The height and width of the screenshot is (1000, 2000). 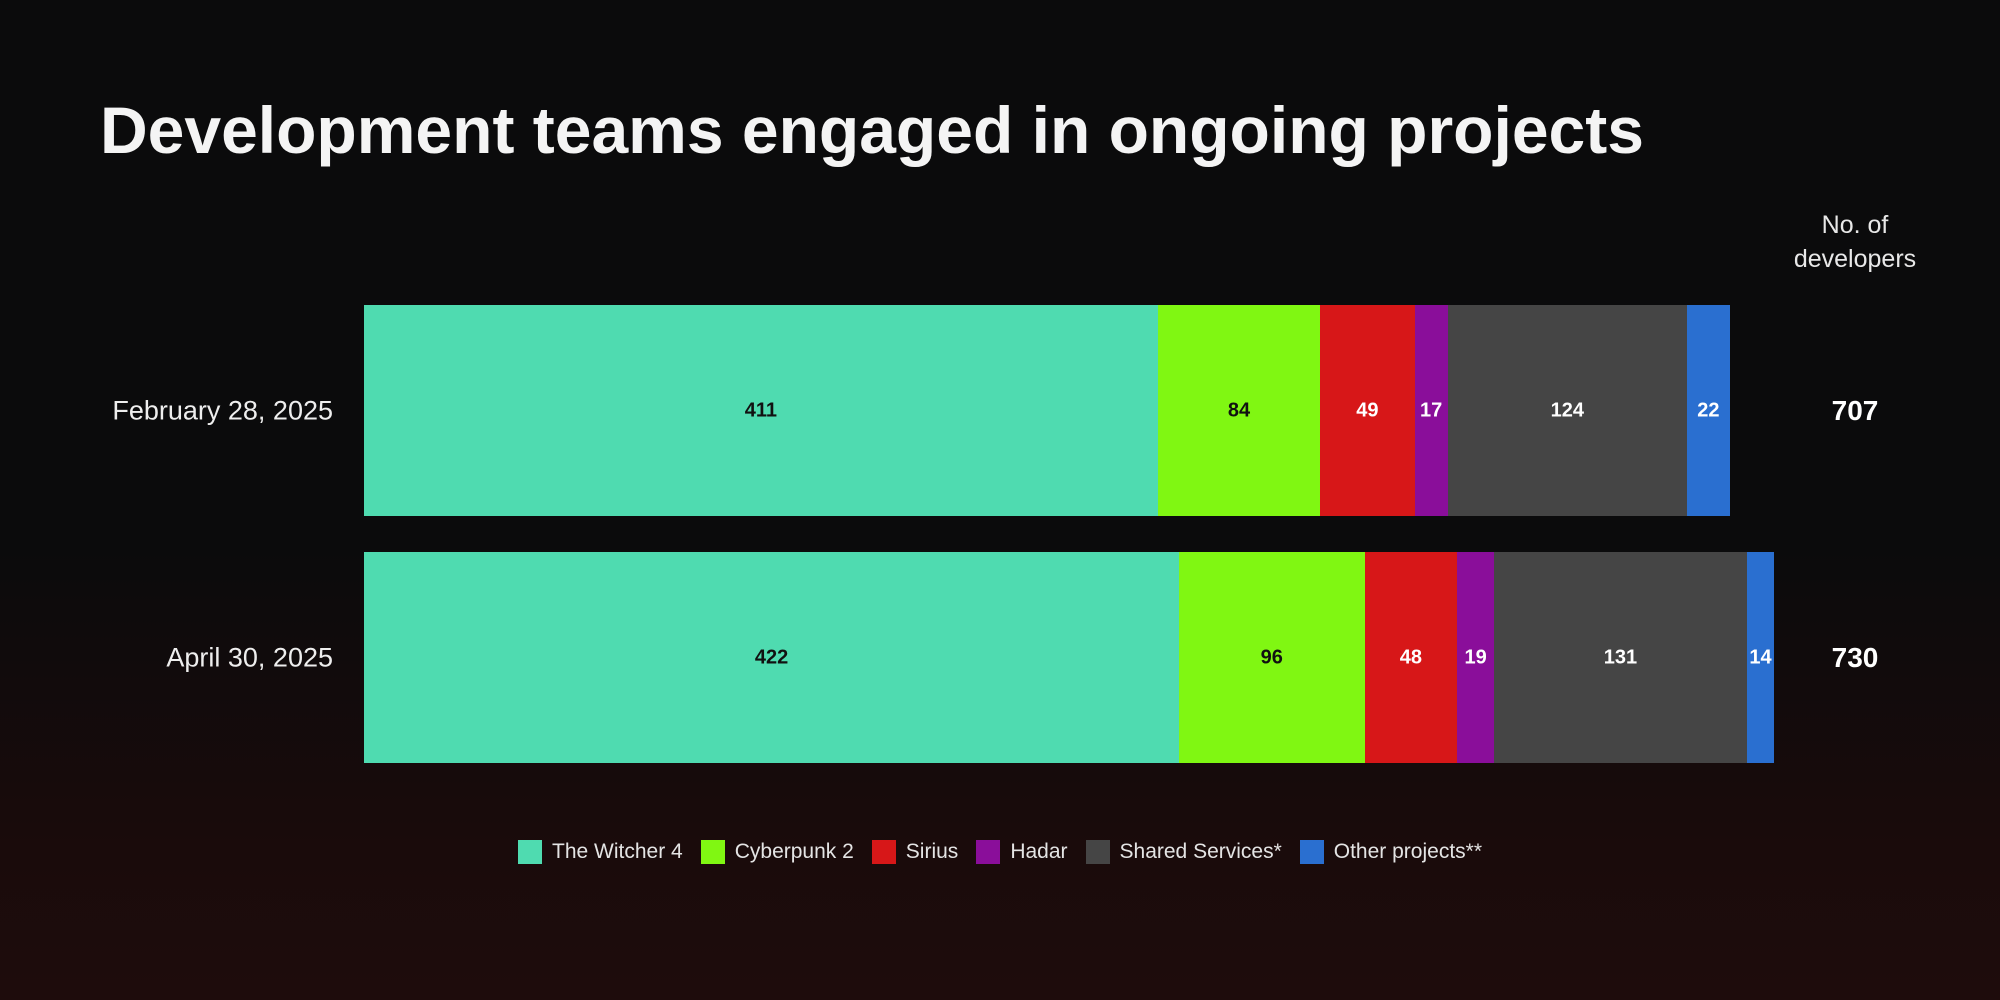 I want to click on legend-item: Cyberpunk 2, so click(x=777, y=852).